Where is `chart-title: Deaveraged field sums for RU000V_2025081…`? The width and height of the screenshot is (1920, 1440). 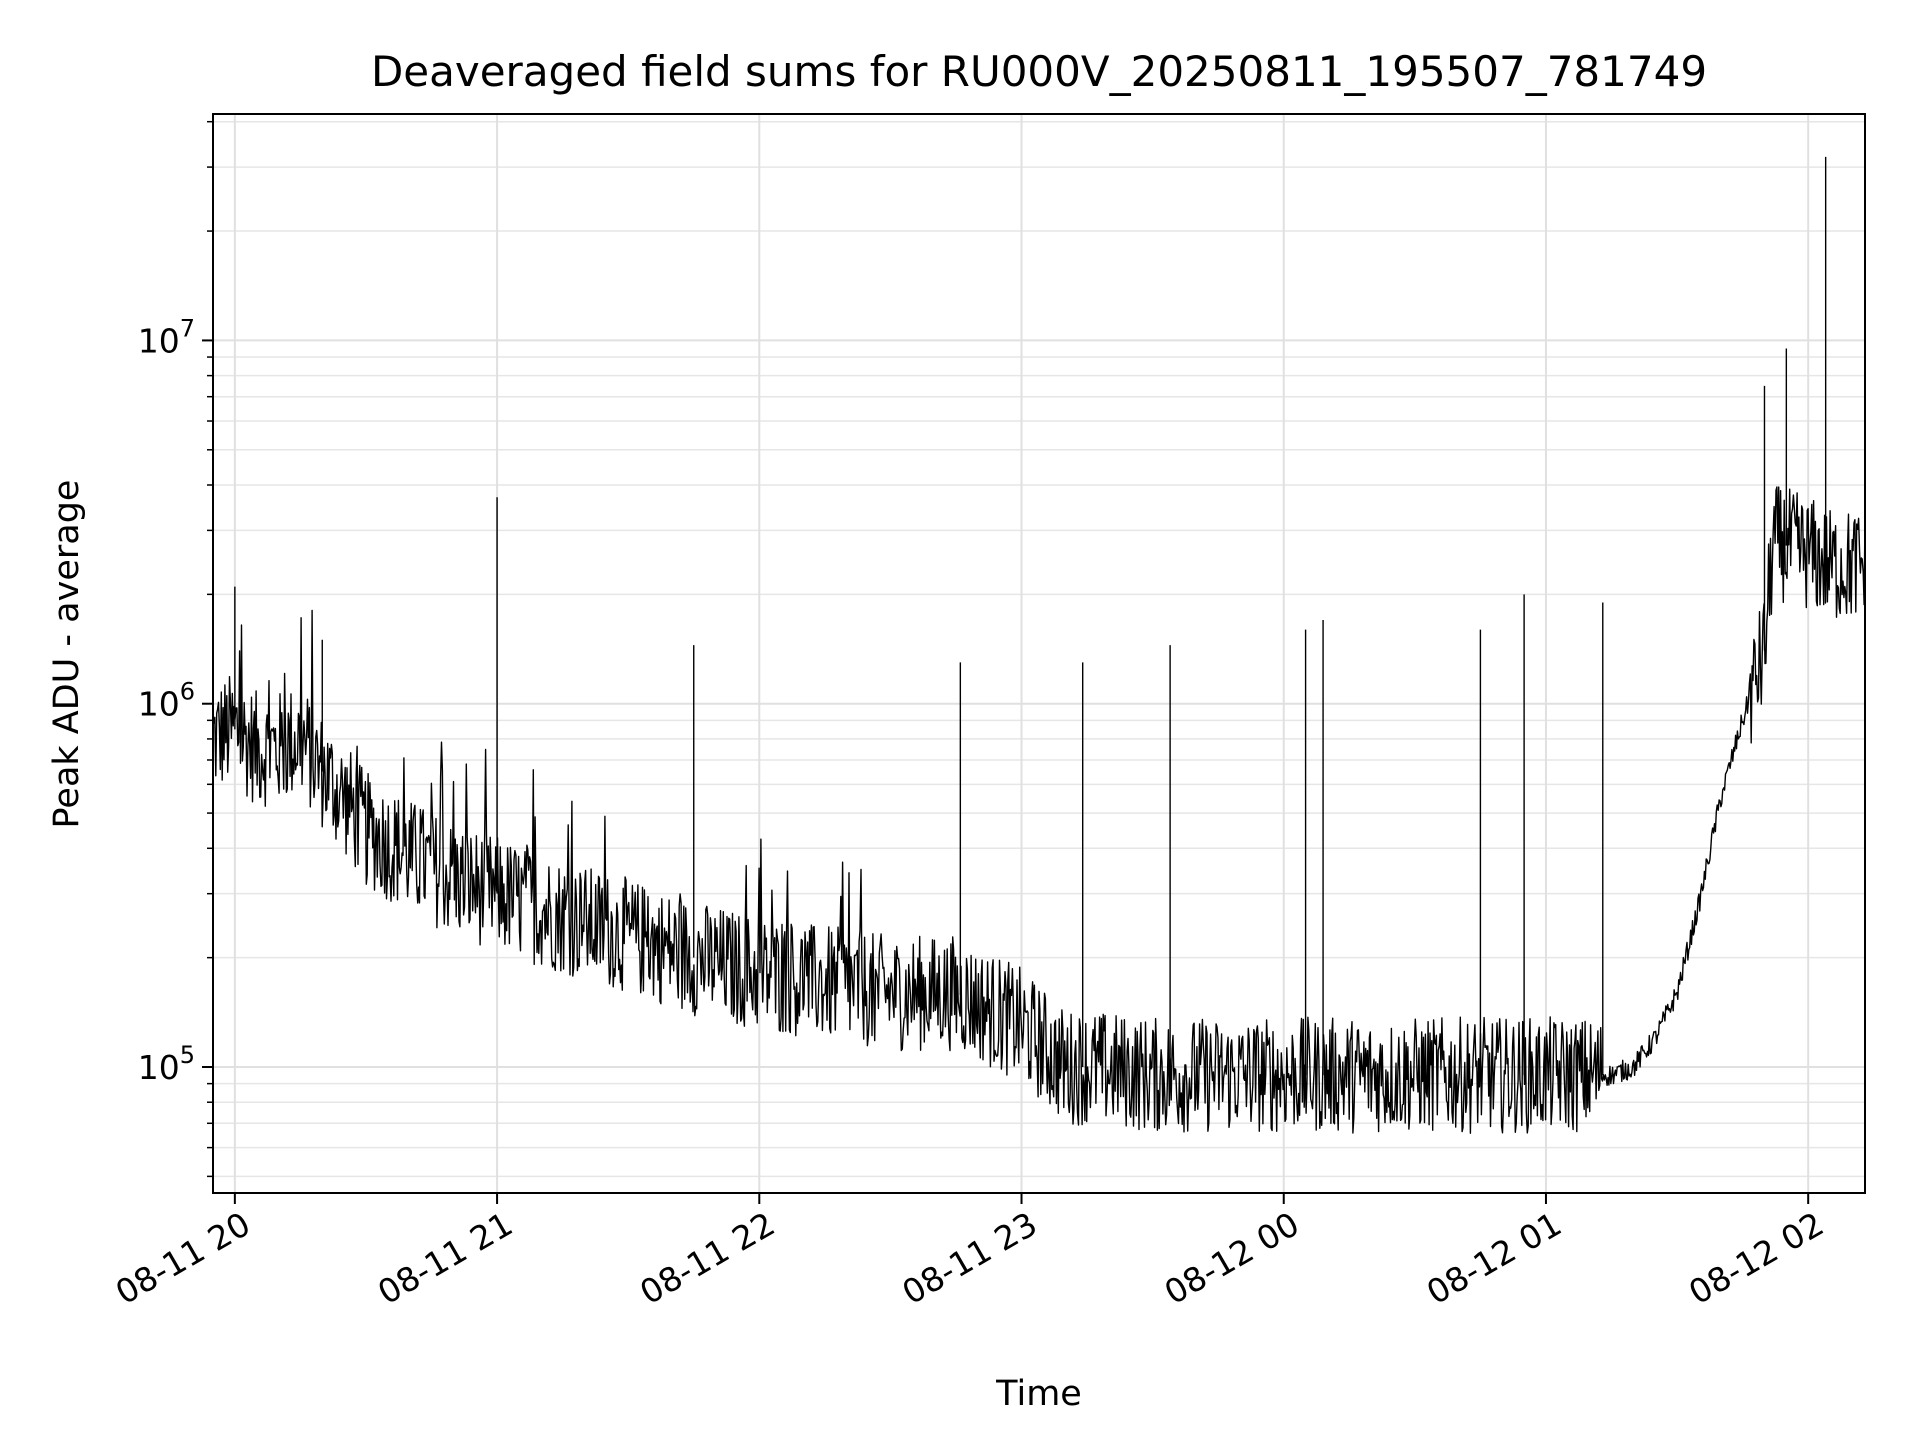
chart-title: Deaveraged field sums for RU000V_2025081… is located at coordinates (1039, 71).